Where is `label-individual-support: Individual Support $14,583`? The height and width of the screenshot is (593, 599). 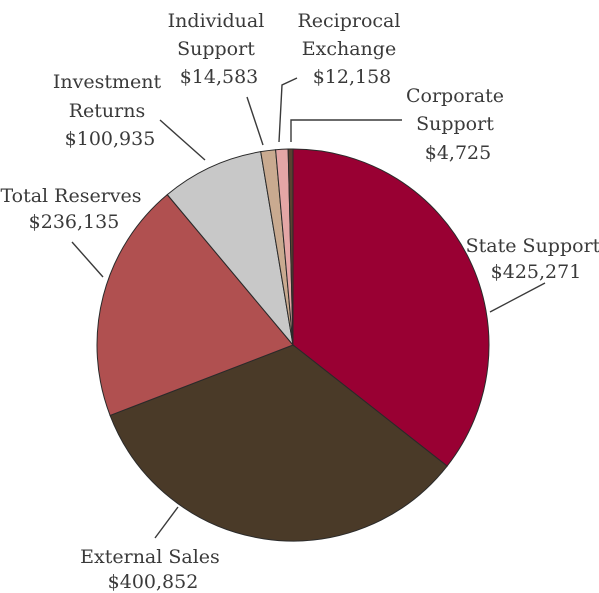 label-individual-support: Individual Support $14,583 is located at coordinates (219, 49).